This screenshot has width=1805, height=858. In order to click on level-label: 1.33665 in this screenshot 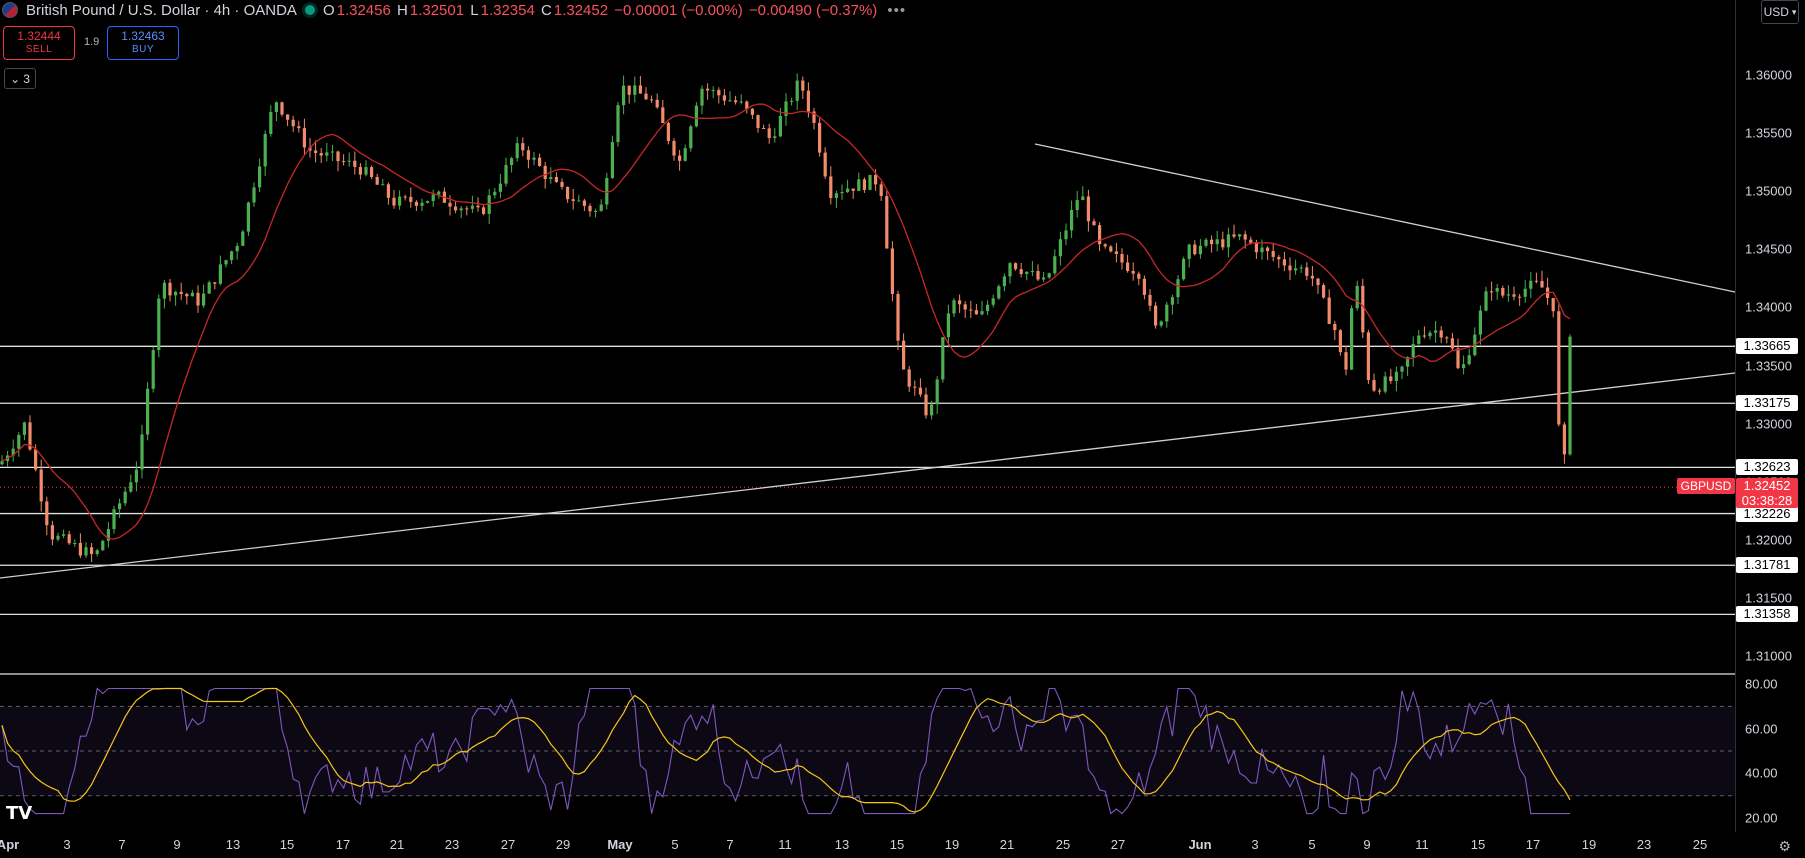, I will do `click(1767, 346)`.